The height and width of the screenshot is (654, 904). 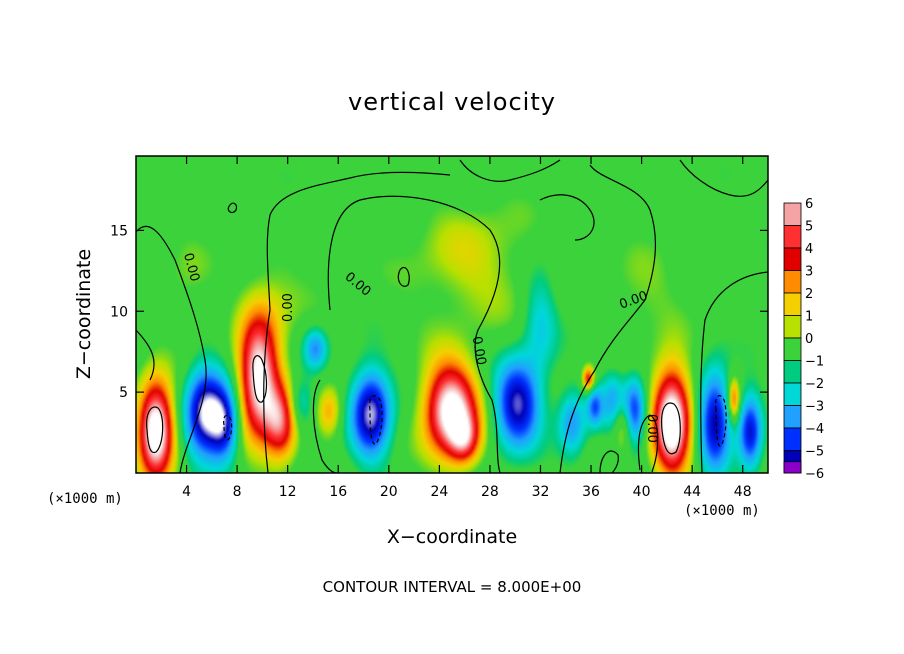 I want to click on colorbar-label: −6, so click(x=814, y=474).